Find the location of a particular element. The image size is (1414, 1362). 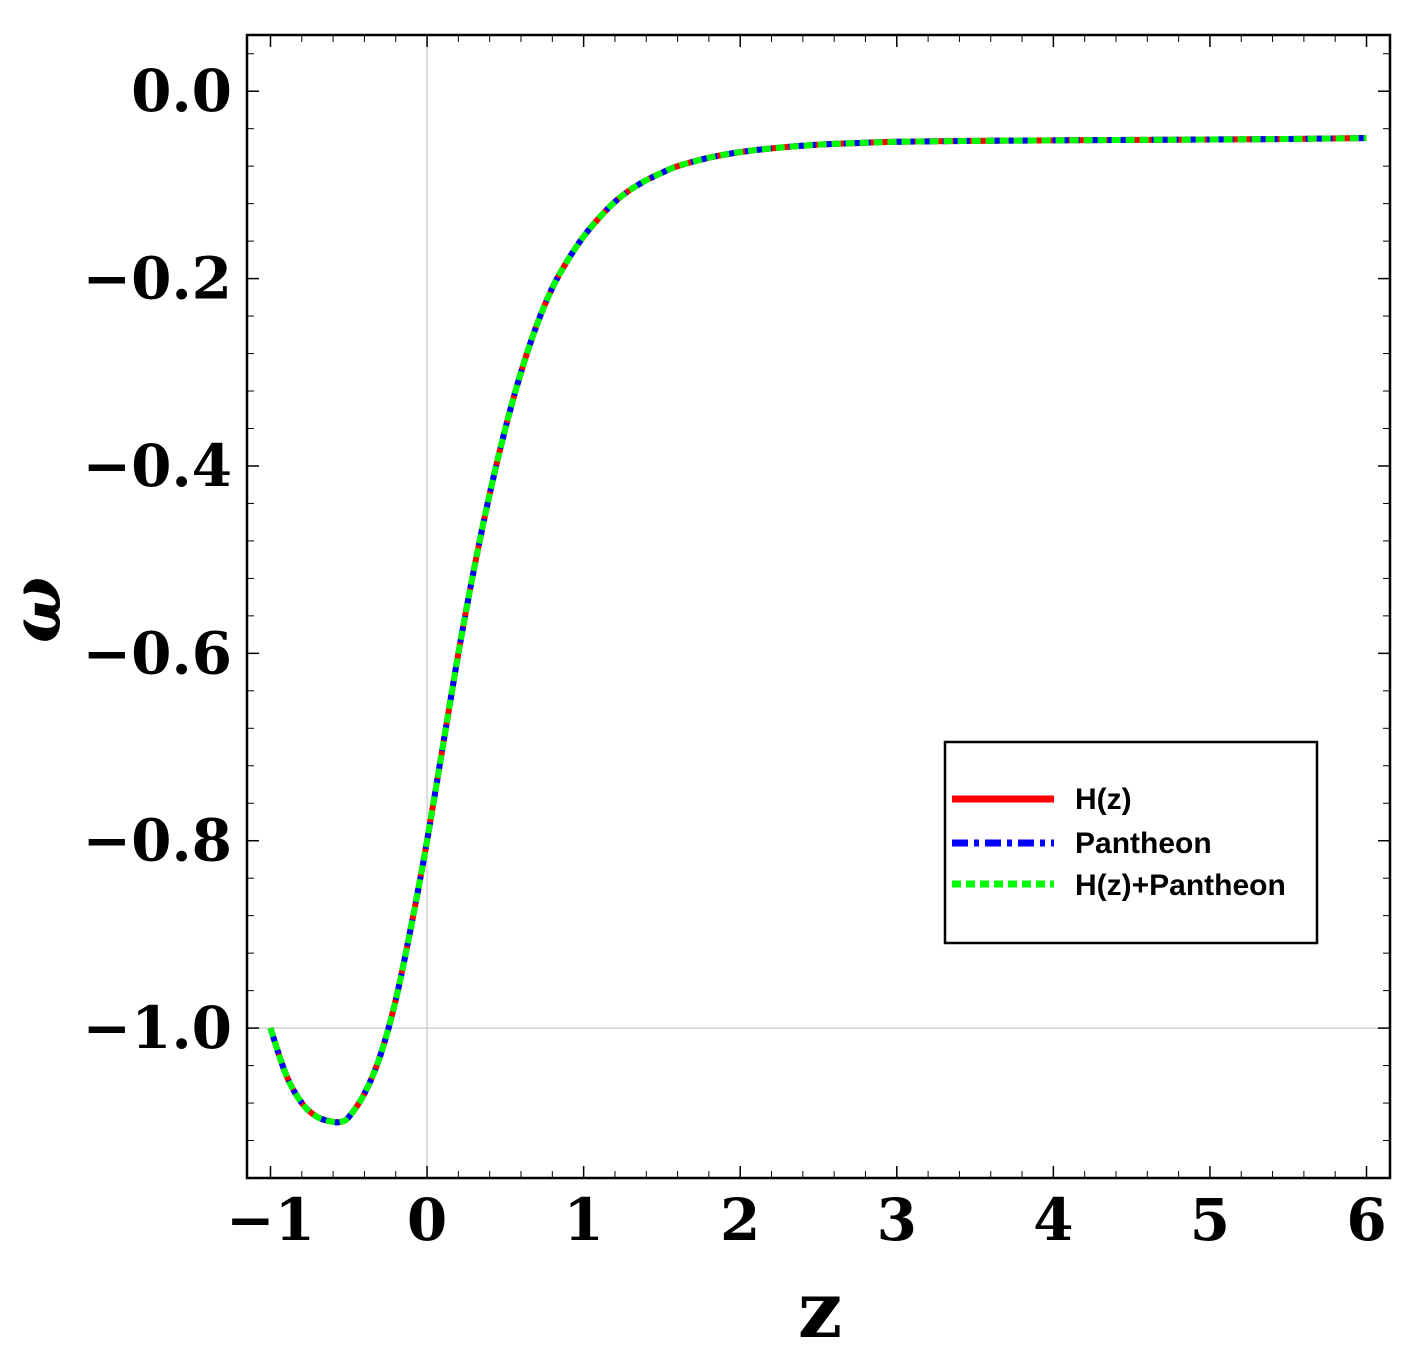

y-tick-label: −0.2 is located at coordinates (157, 279).